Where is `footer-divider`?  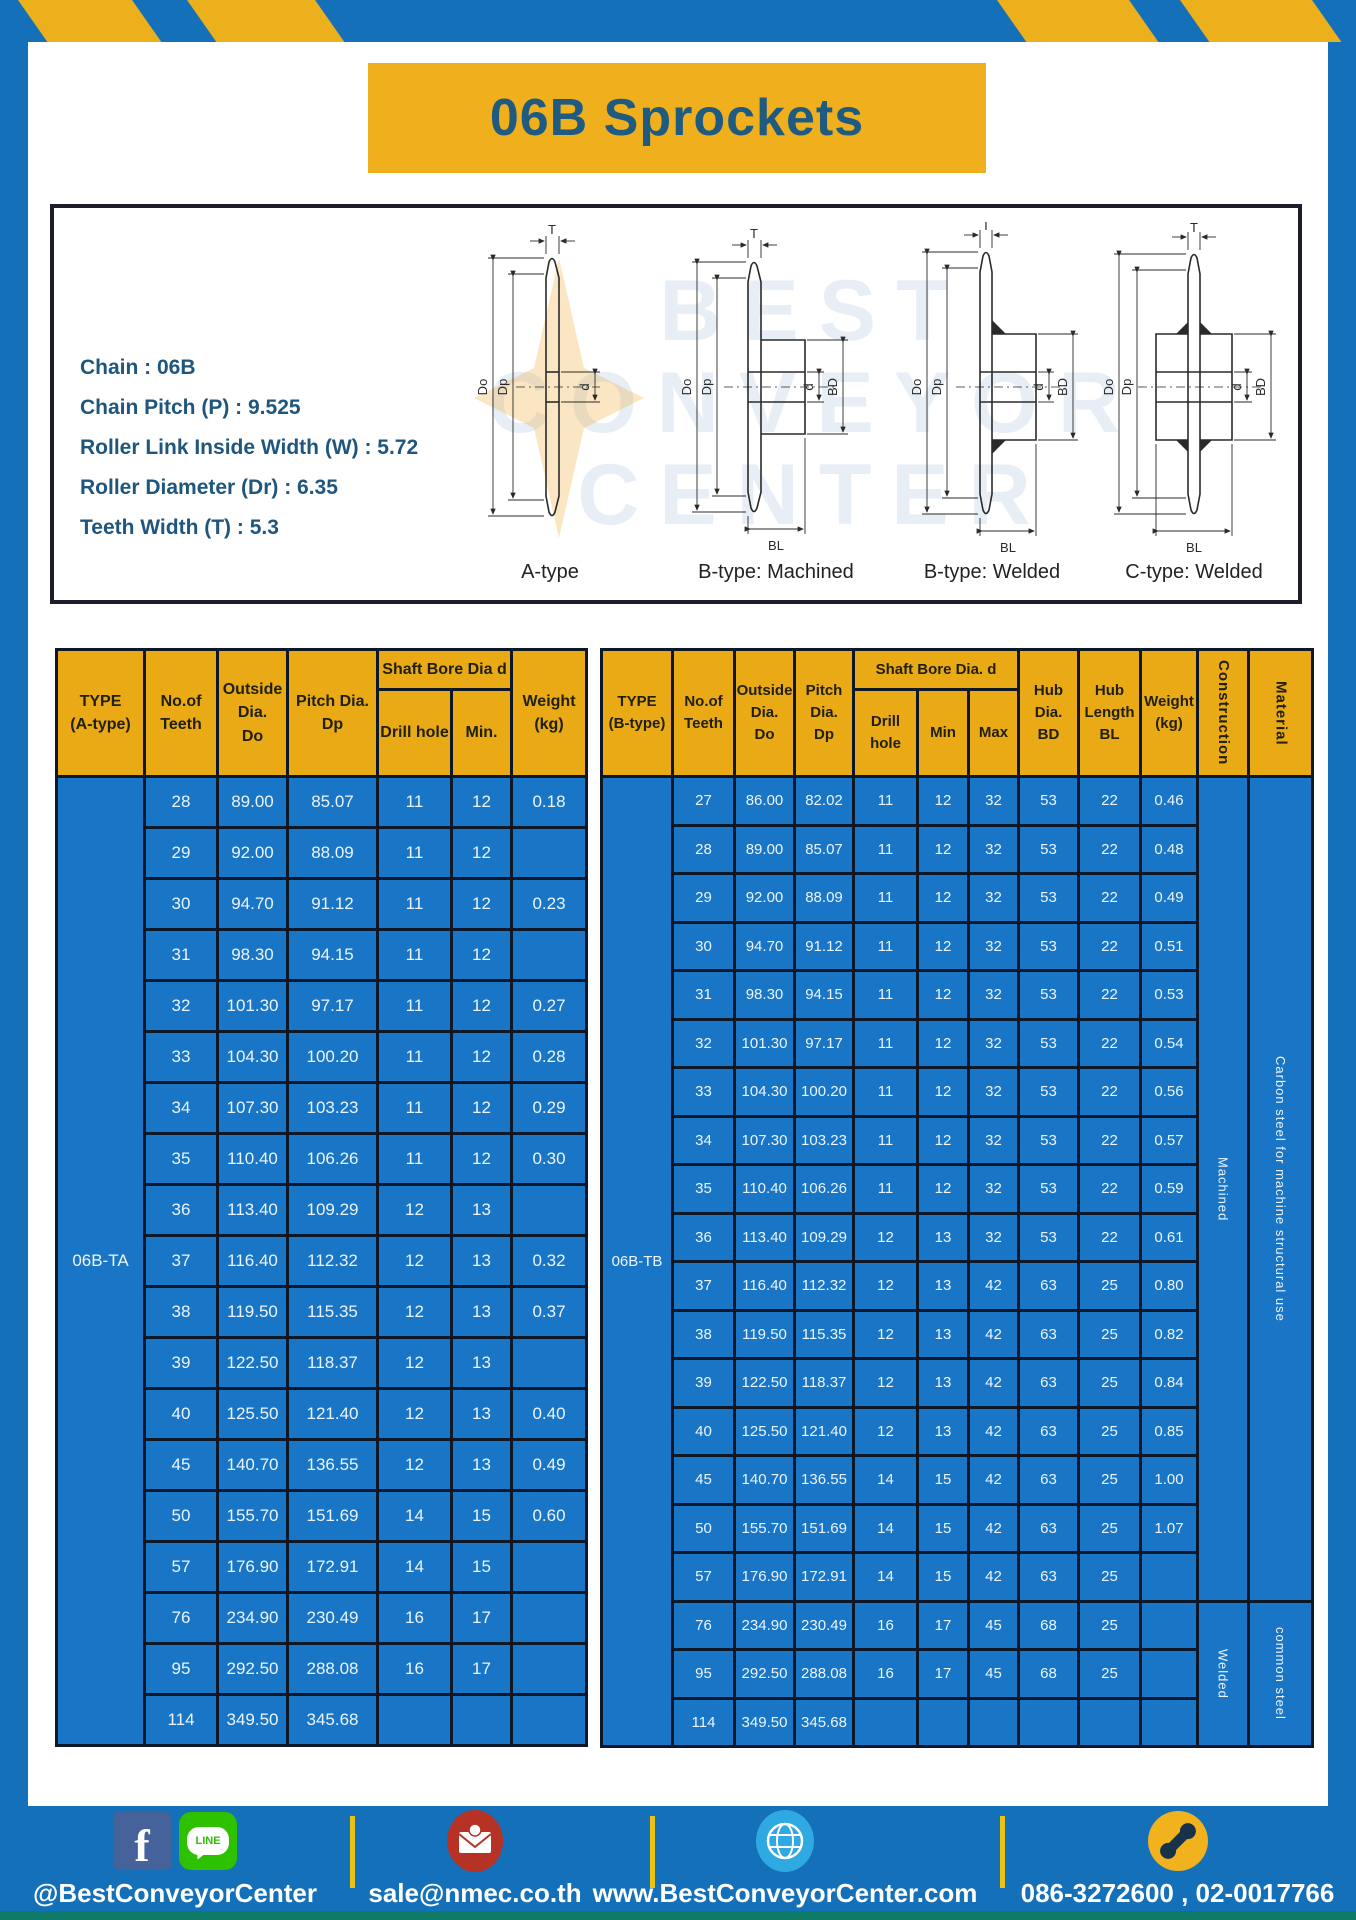
footer-divider is located at coordinates (352, 1852).